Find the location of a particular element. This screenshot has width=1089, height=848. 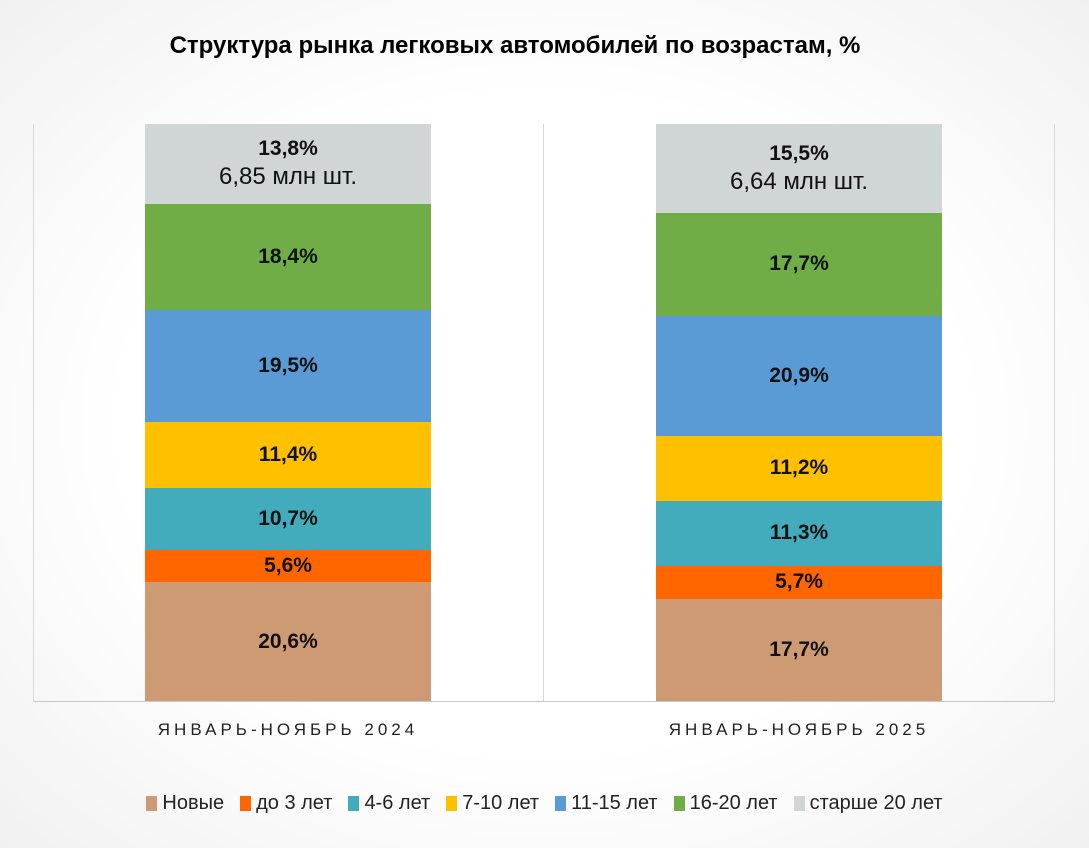

bar-segment: 15,5% 6,64 млн шт. is located at coordinates (799, 169).